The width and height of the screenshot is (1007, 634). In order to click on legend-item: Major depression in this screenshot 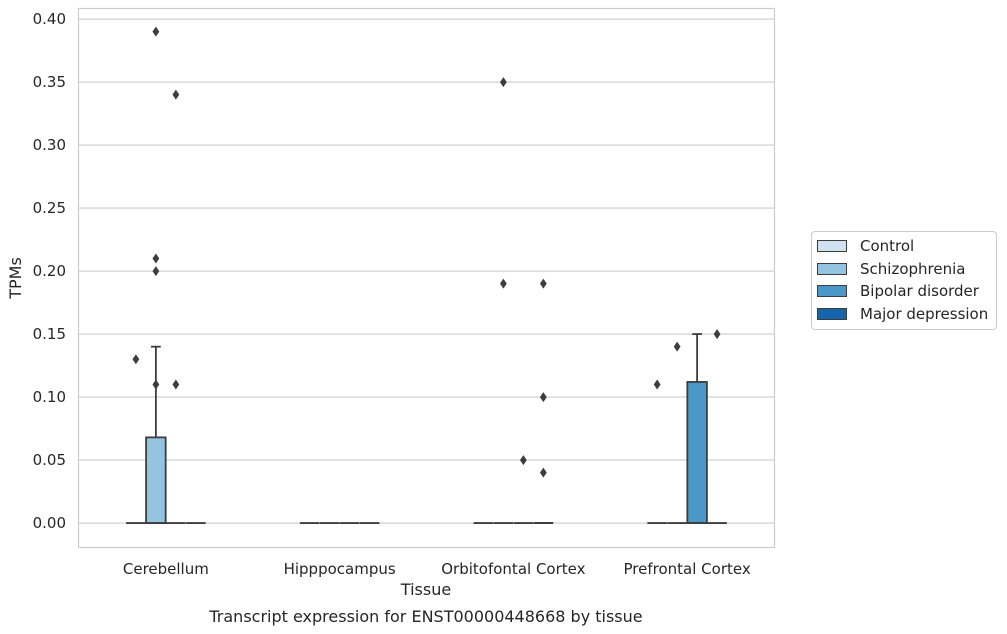, I will do `click(904, 314)`.